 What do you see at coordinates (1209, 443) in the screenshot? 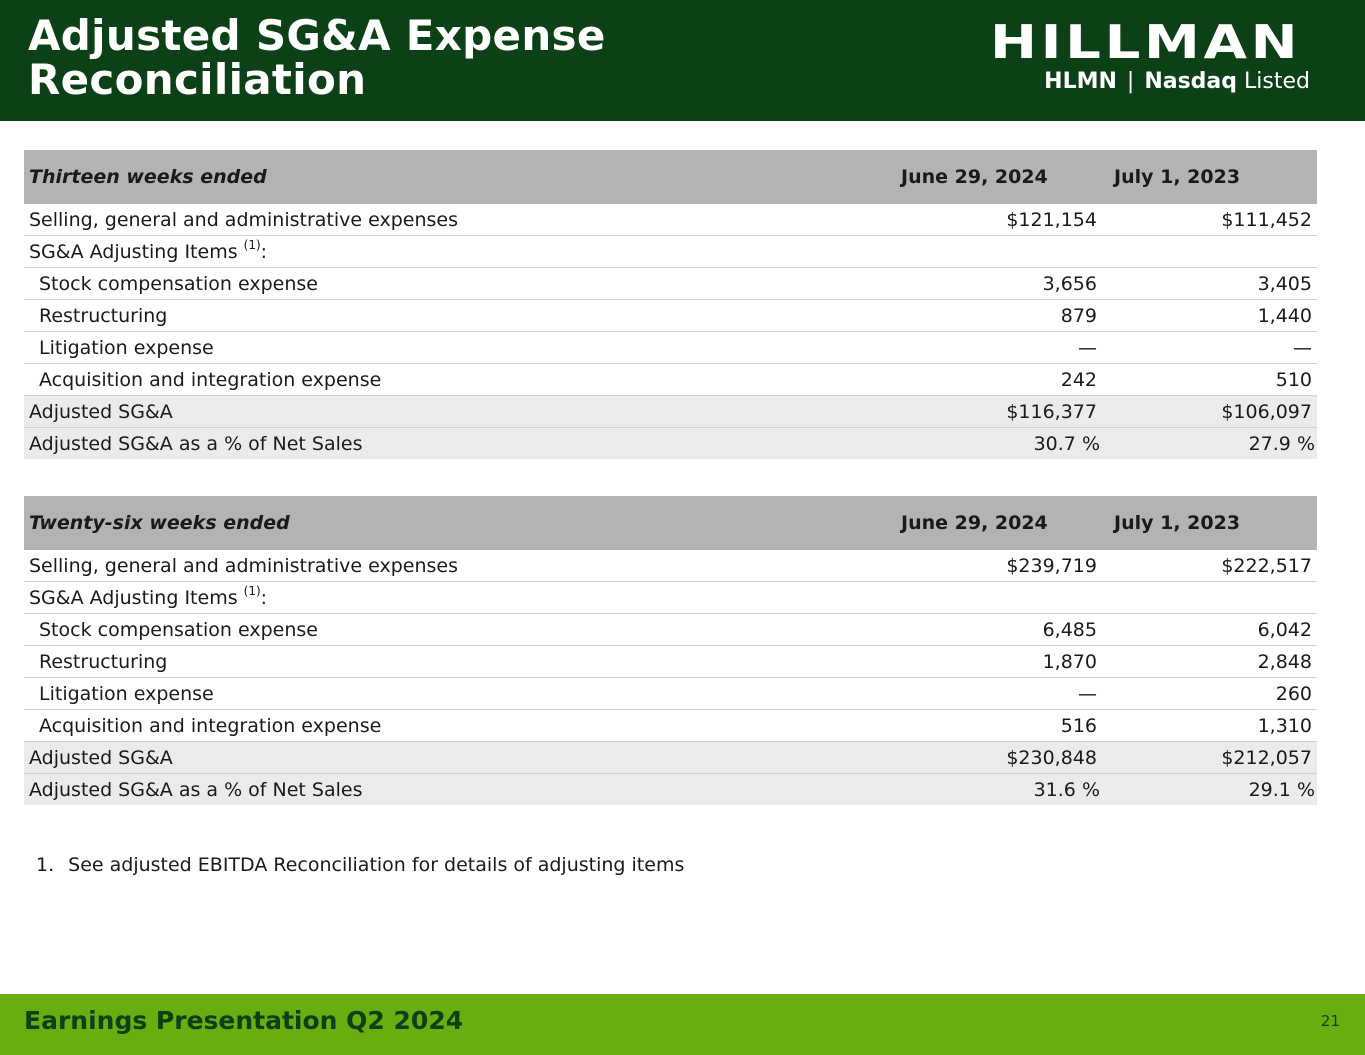
I see `value-2023: 27.9 %` at bounding box center [1209, 443].